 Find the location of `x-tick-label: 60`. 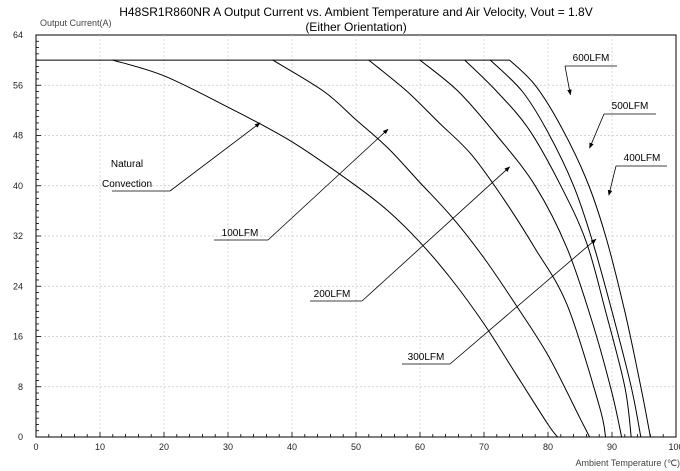

x-tick-label: 60 is located at coordinates (420, 447).